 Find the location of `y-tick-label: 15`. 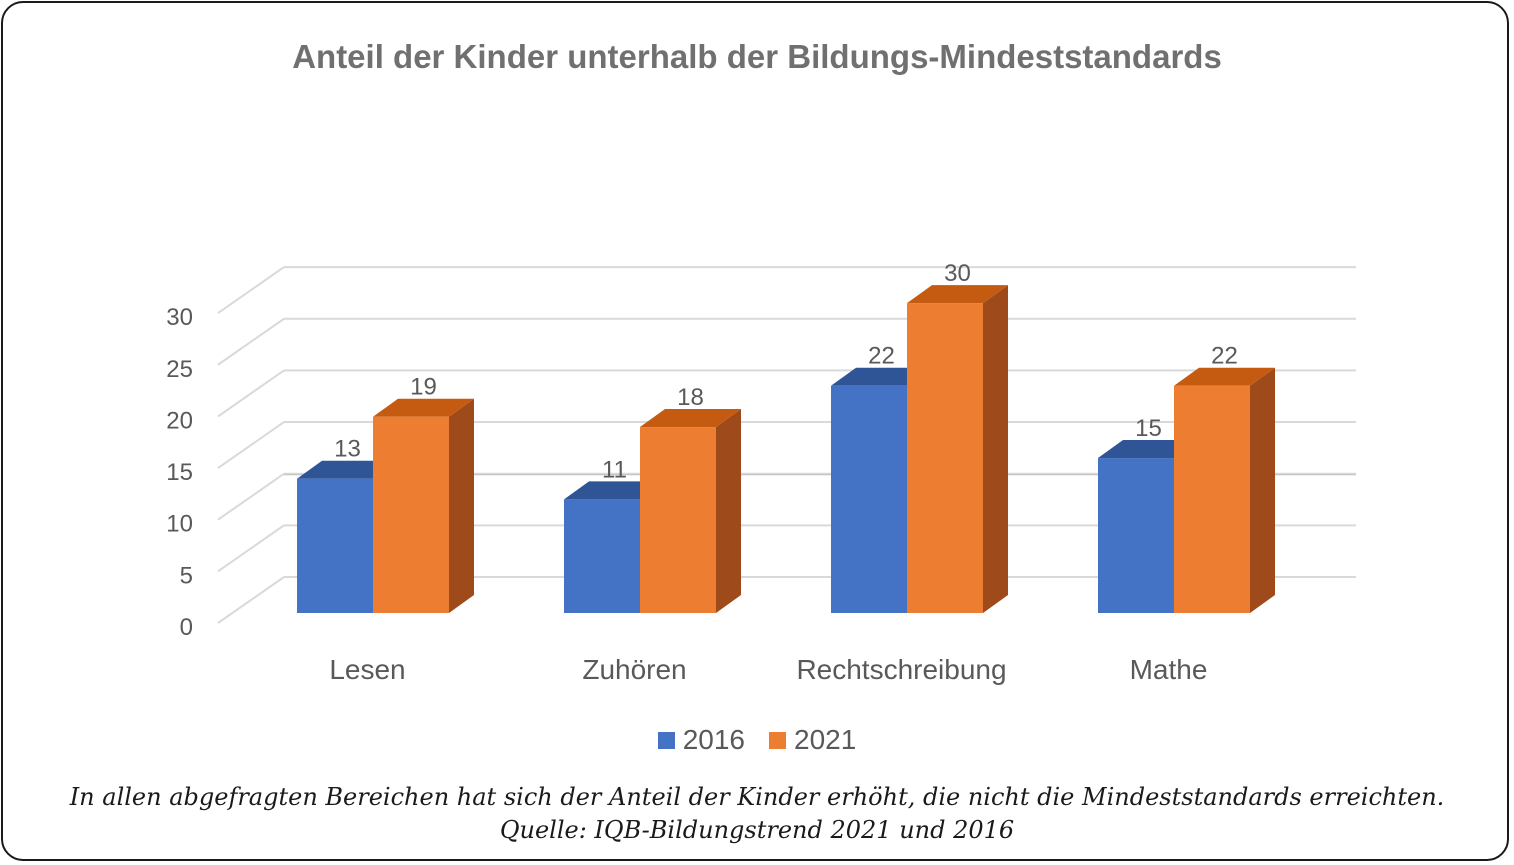

y-tick-label: 15 is located at coordinates (179, 472).